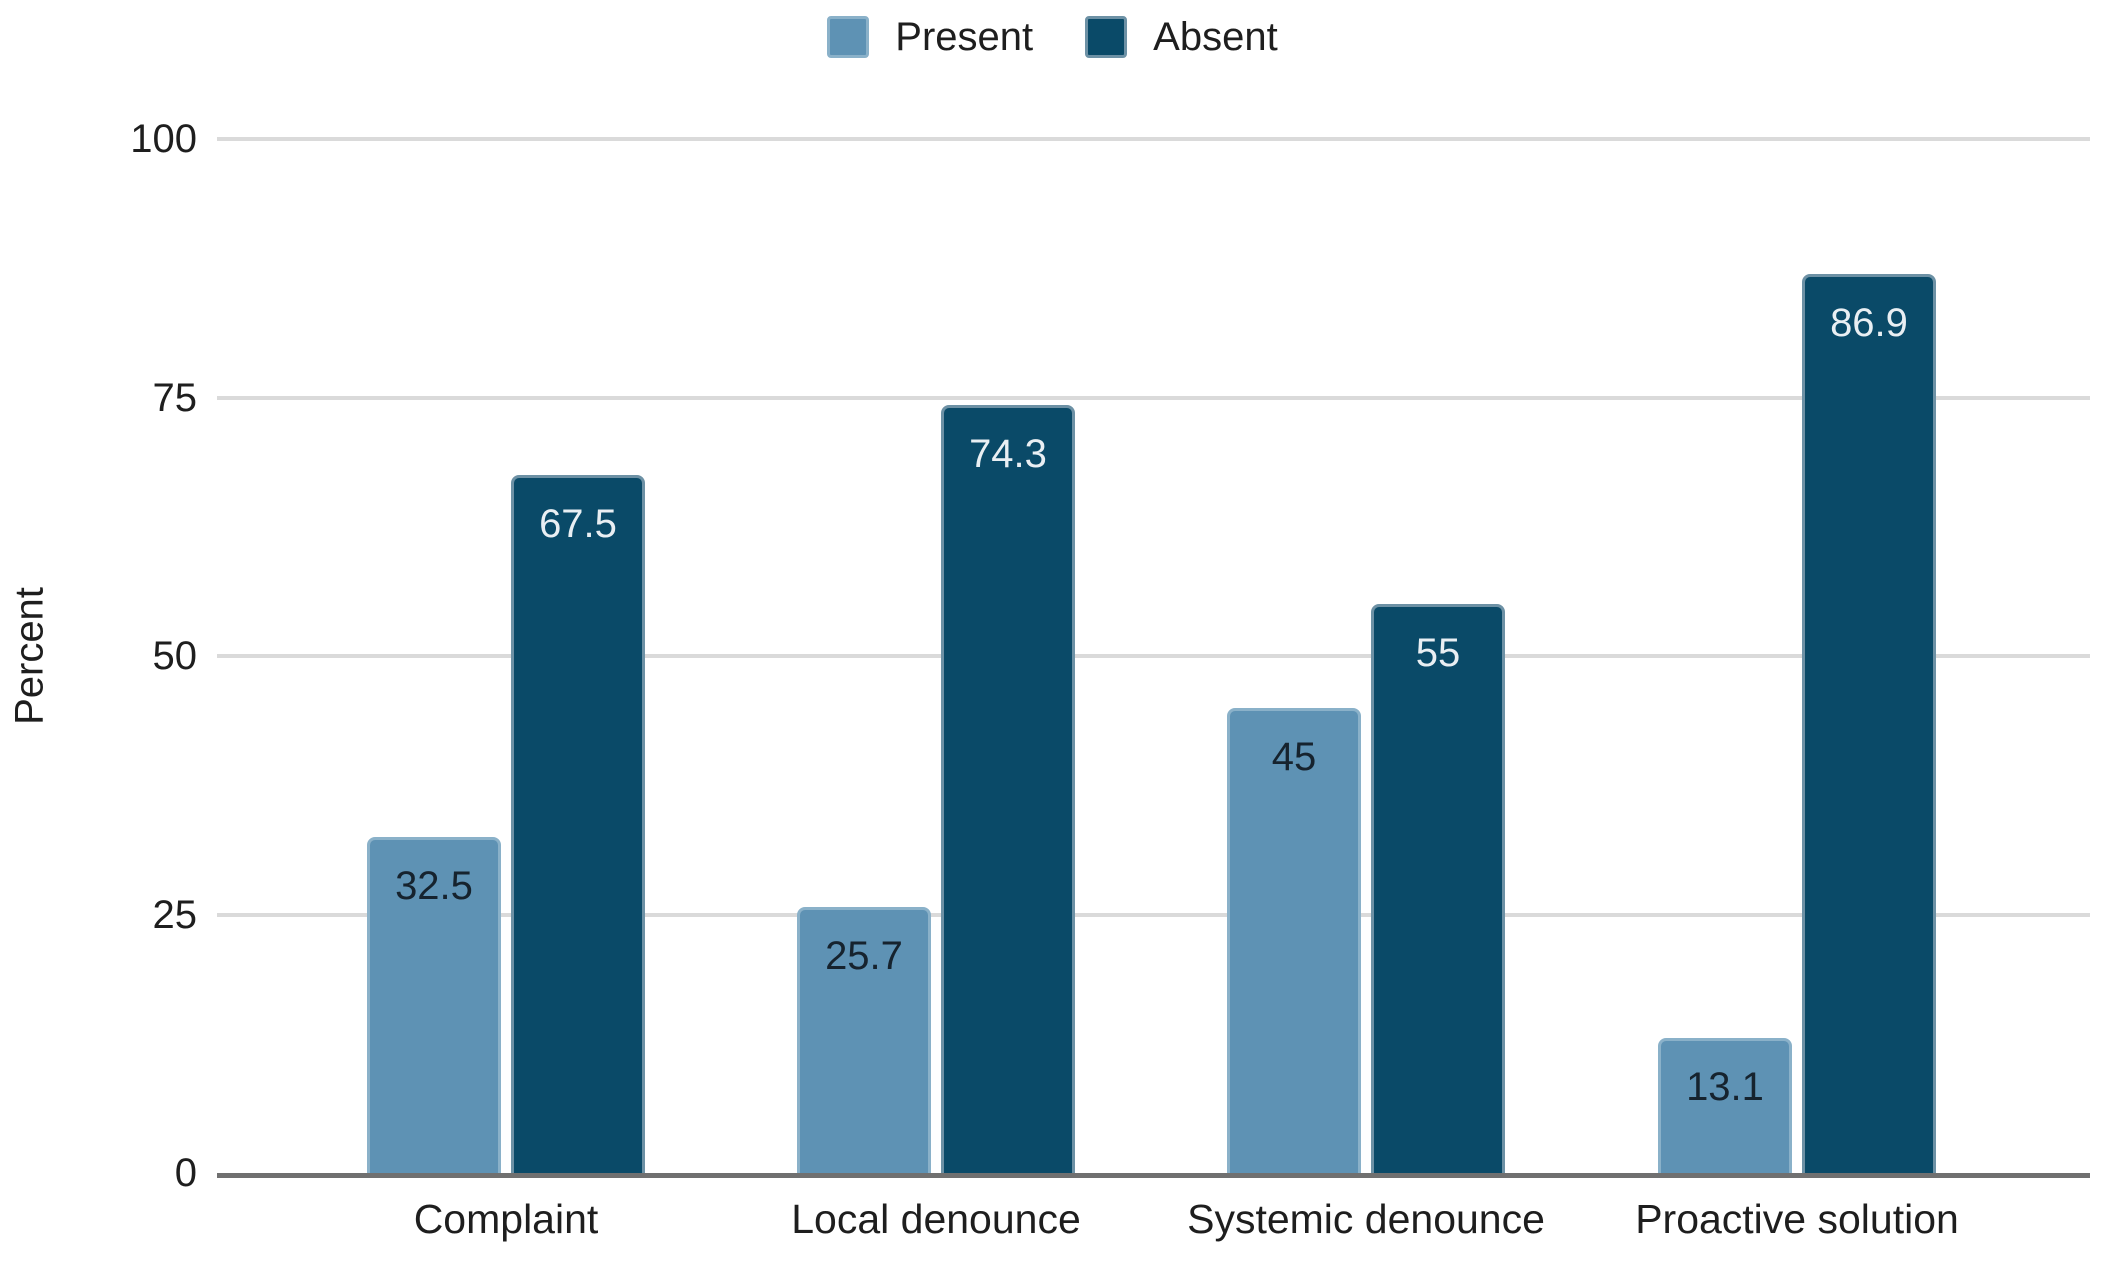 The height and width of the screenshot is (1262, 2105). I want to click on bar-present-complaint: 32.5, so click(434, 1006).